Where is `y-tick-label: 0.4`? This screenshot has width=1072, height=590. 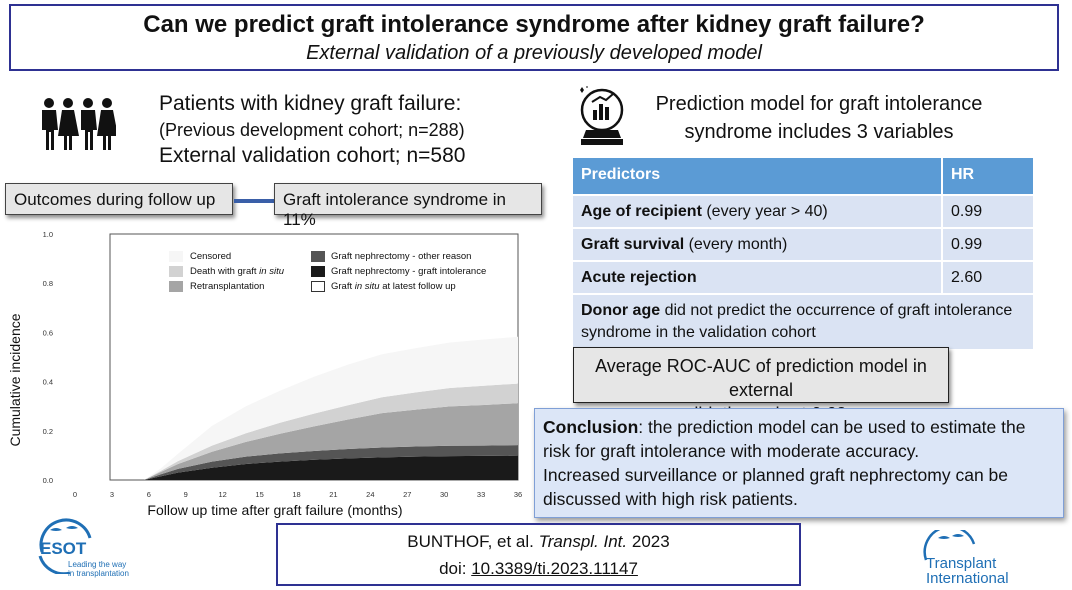
y-tick-label: 0.4 is located at coordinates (48, 382).